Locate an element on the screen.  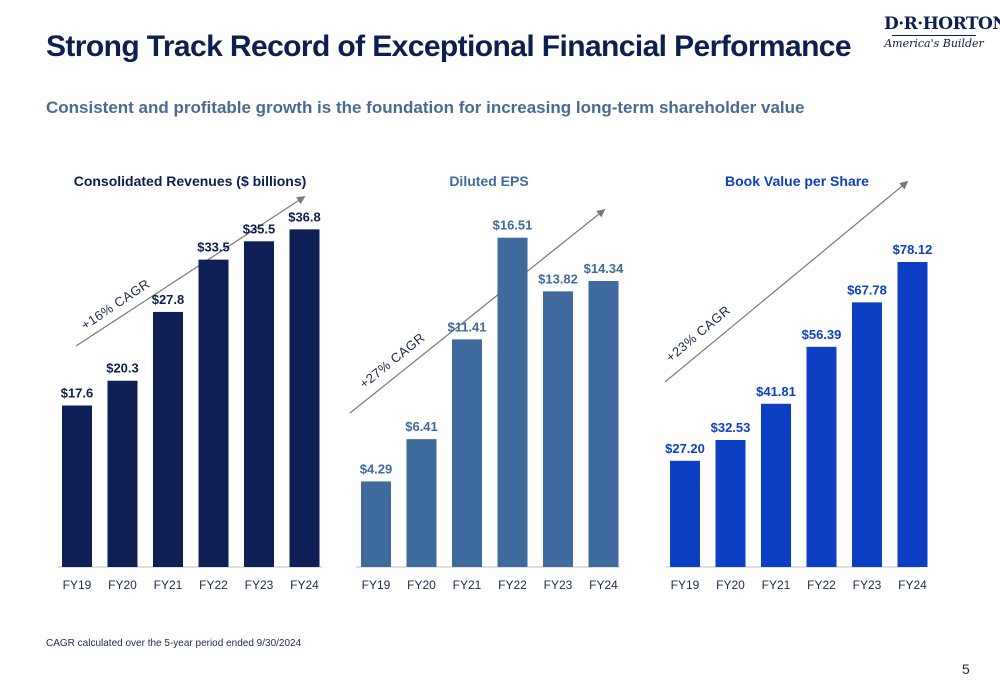
revenue-data-label: $17.6 is located at coordinates (77, 393).